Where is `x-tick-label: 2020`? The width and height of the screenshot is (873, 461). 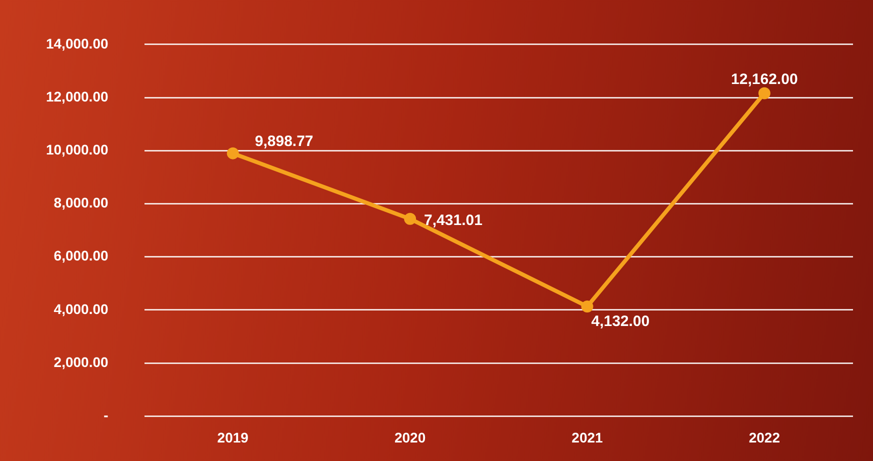 x-tick-label: 2020 is located at coordinates (410, 437).